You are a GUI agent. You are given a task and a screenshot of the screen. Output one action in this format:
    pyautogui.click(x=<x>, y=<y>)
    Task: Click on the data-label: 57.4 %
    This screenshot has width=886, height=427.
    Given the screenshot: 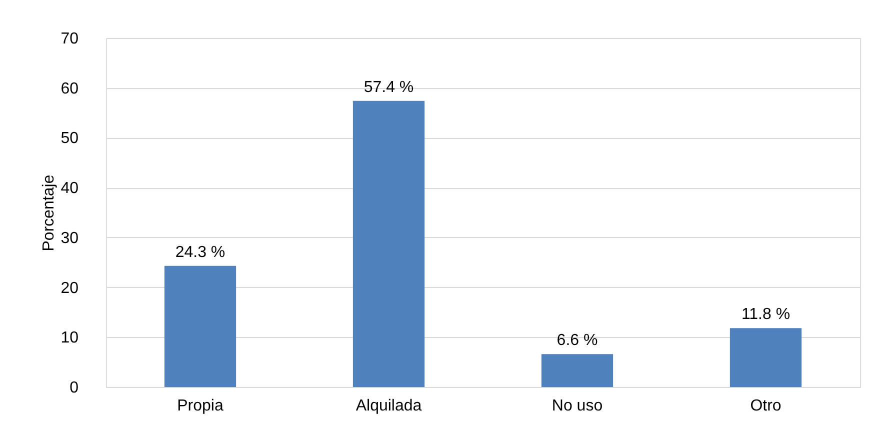 What is the action you would take?
    pyautogui.click(x=389, y=87)
    